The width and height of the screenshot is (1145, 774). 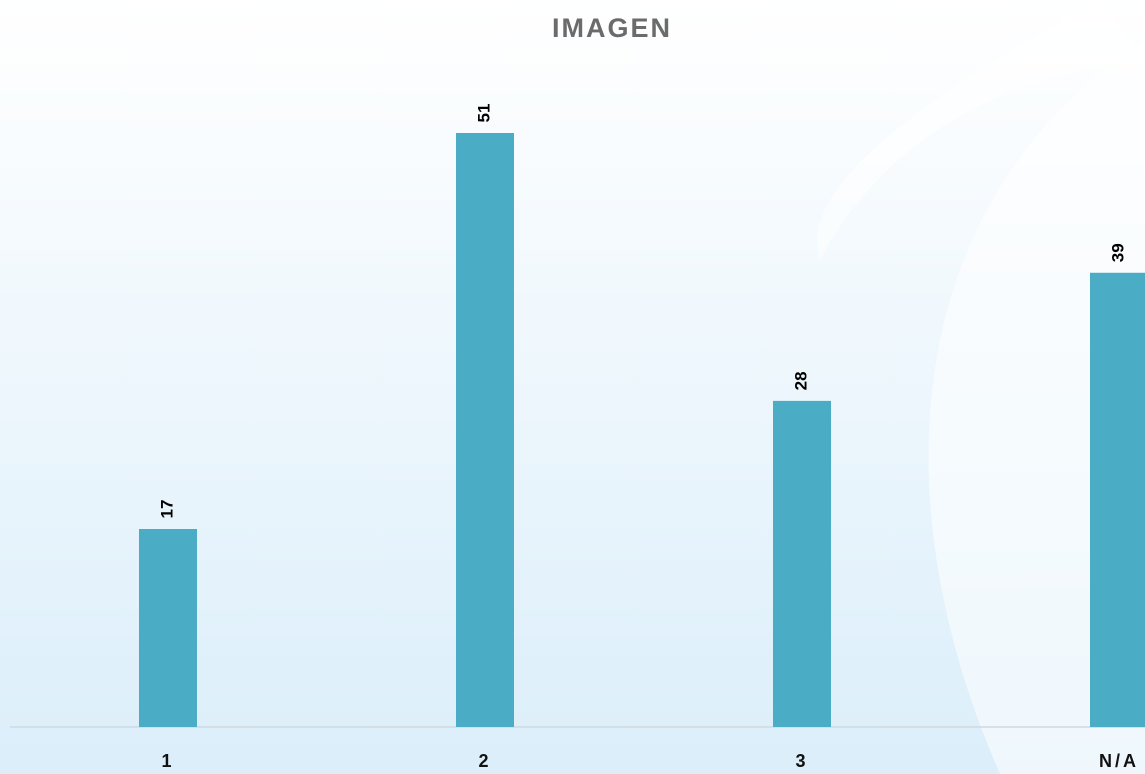 What do you see at coordinates (167, 761) in the screenshot?
I see `x-tick-label: 1` at bounding box center [167, 761].